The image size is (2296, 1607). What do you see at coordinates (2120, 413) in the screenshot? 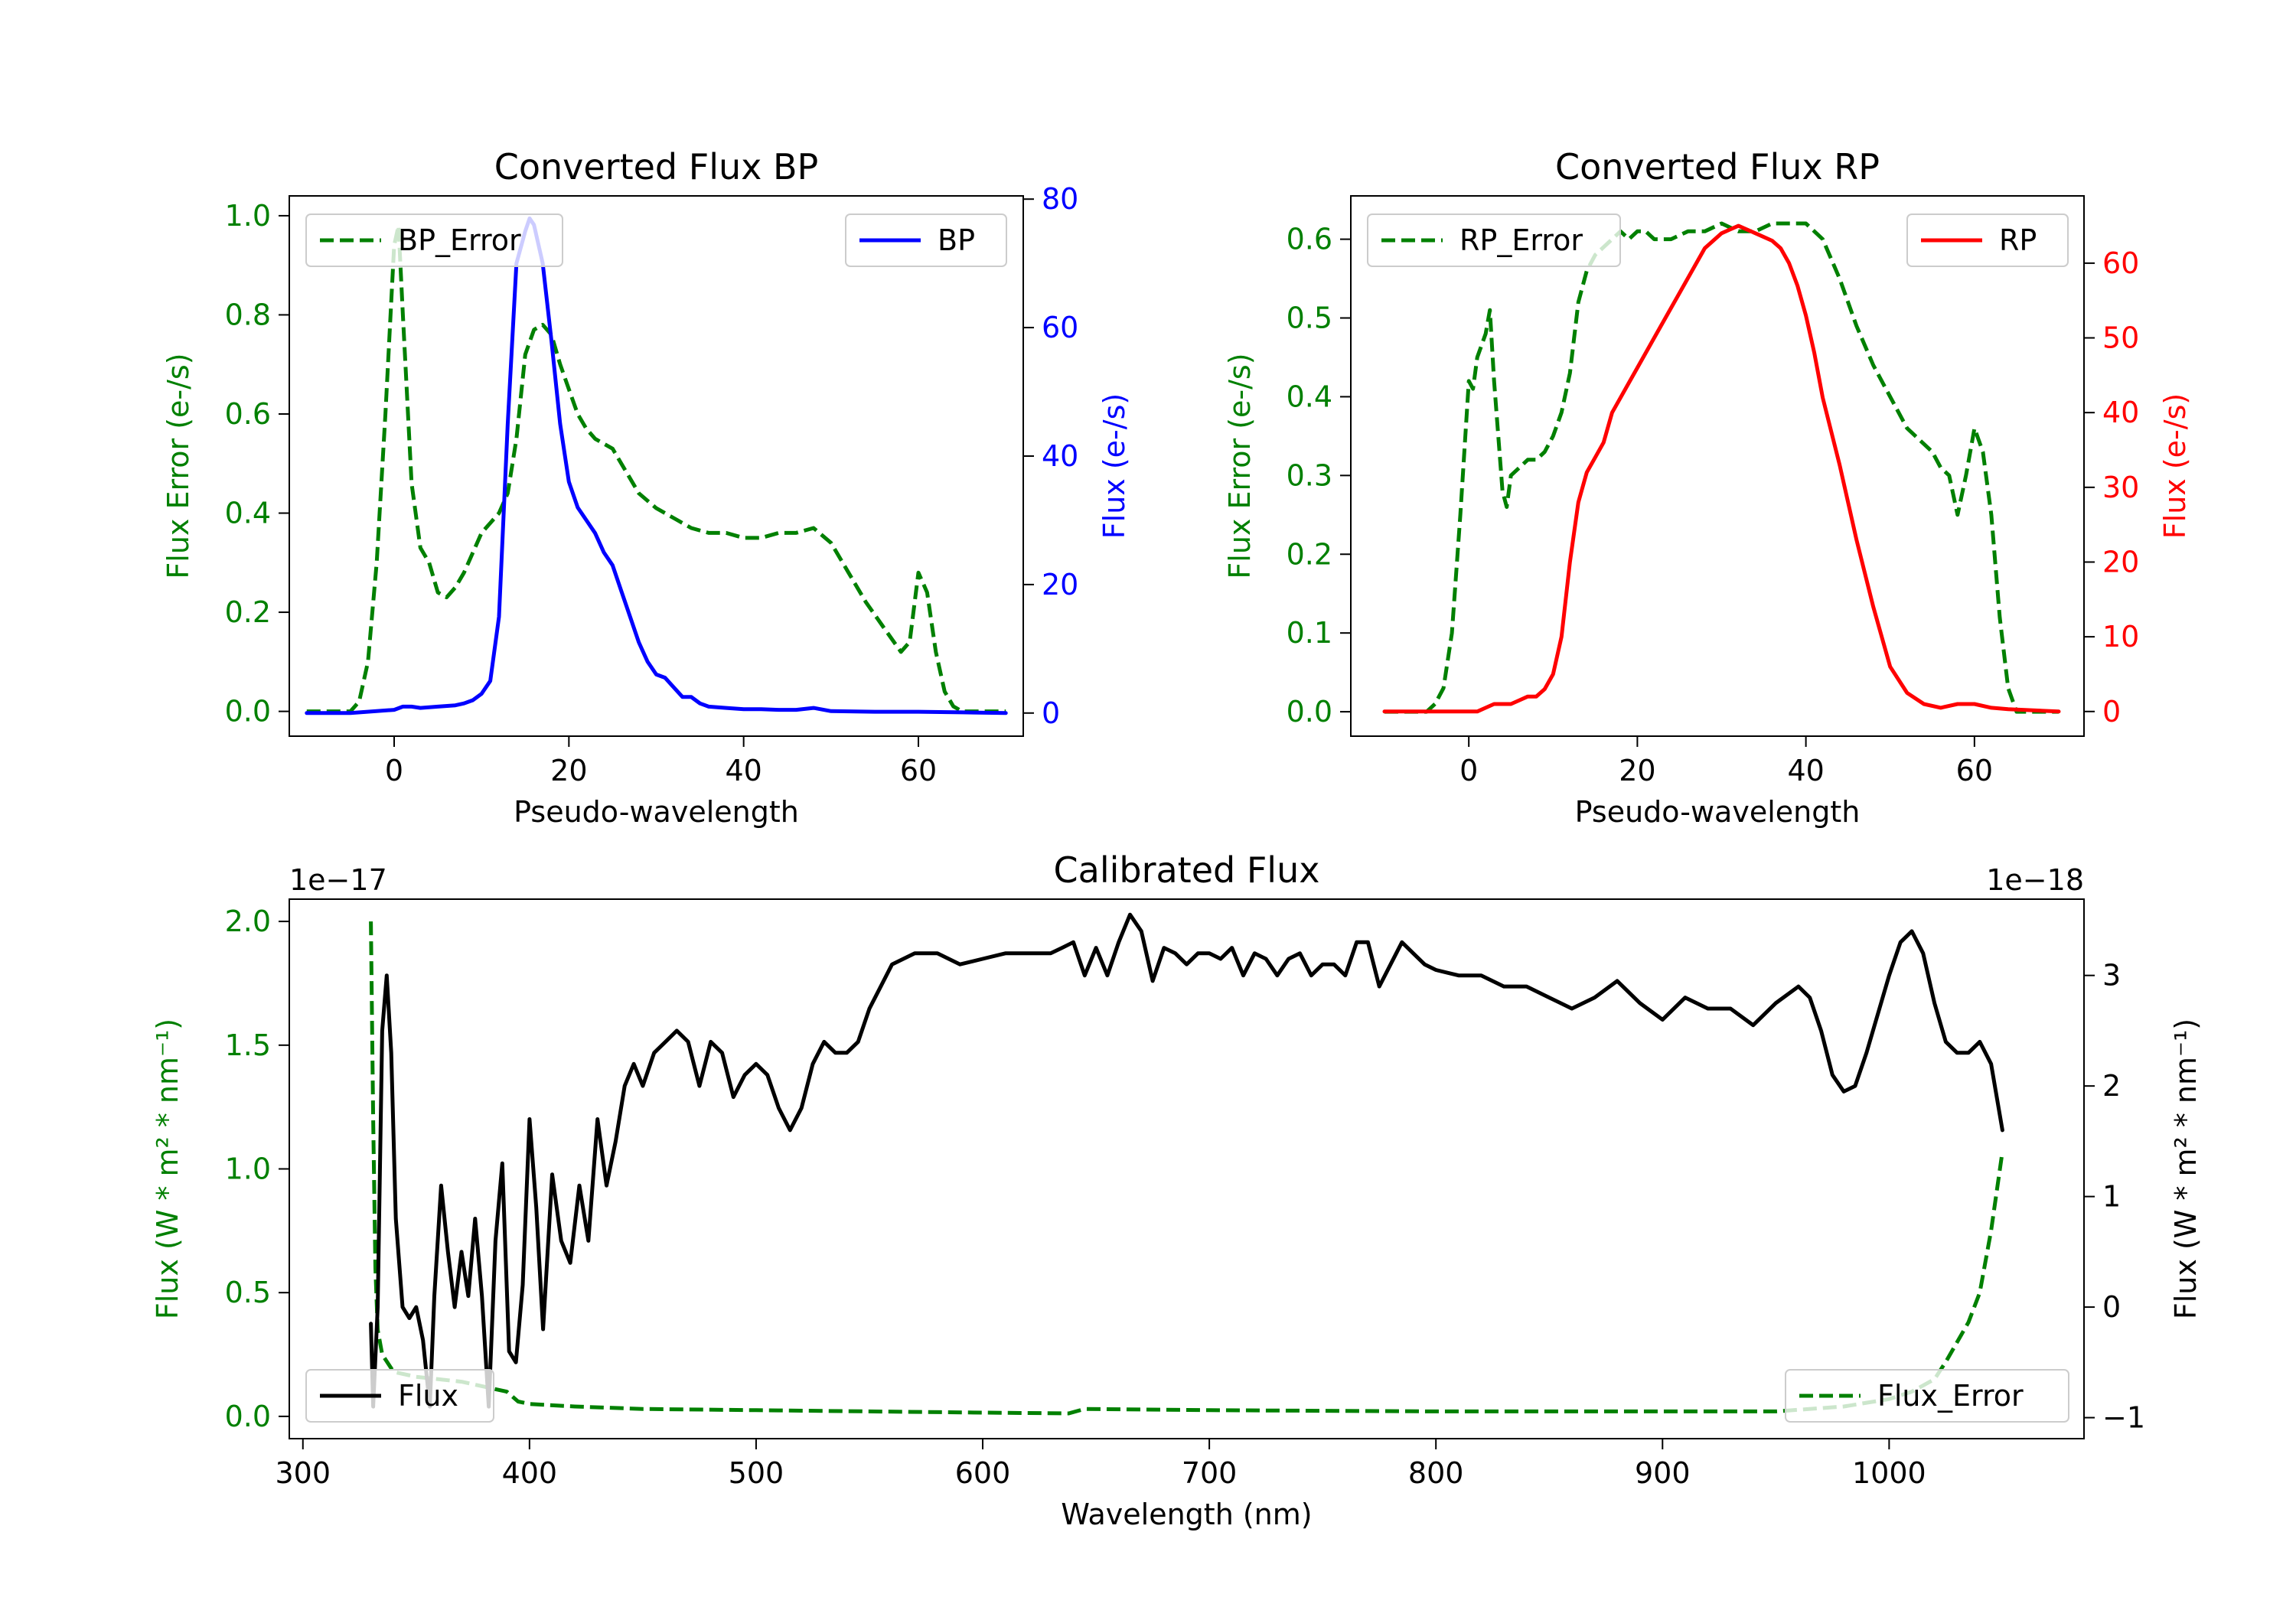
I see `rp-y-right-tick-label: 40` at bounding box center [2120, 413].